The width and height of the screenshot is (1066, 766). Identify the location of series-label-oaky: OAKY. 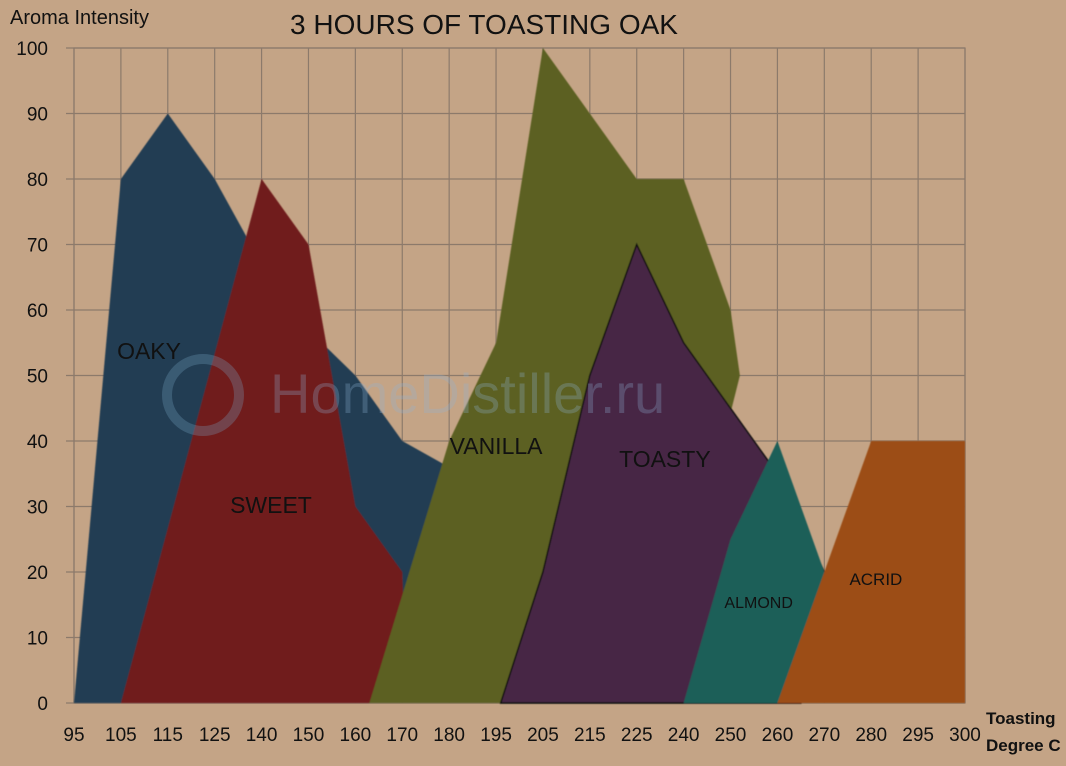
(149, 351).